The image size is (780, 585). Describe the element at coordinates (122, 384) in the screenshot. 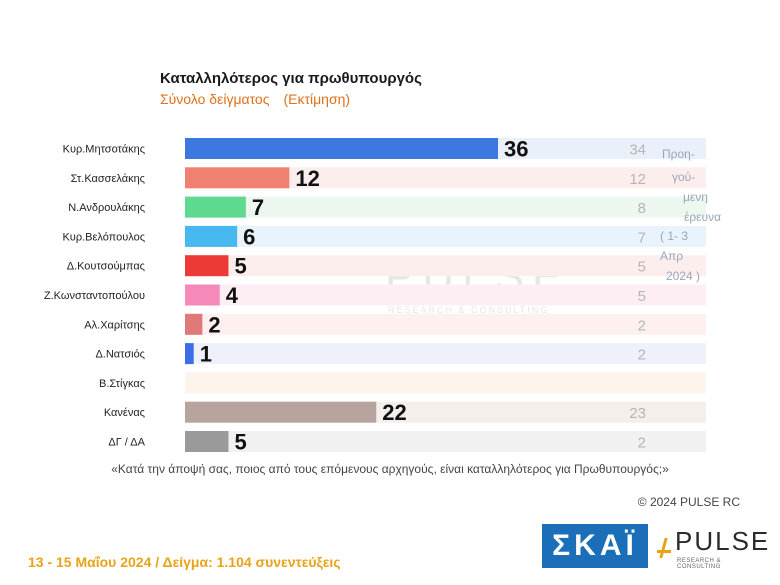

I see `category-label: Β.Στίγκας` at that location.